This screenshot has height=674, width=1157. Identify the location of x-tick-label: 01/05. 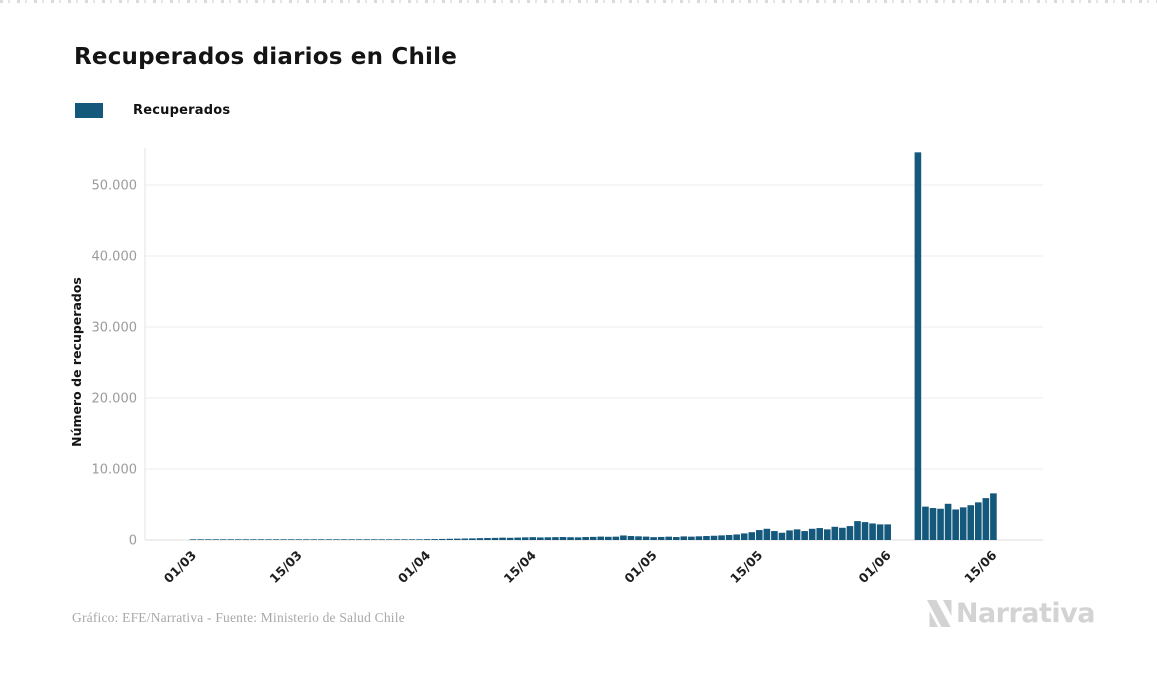
(640, 567).